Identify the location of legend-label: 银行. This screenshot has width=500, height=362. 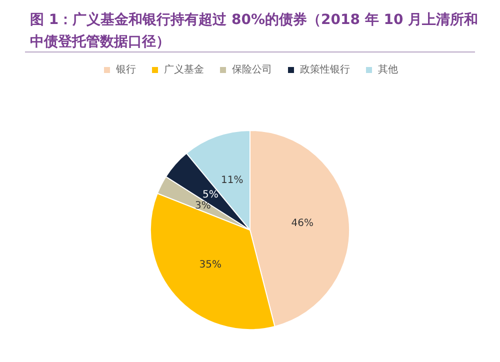
(125, 70).